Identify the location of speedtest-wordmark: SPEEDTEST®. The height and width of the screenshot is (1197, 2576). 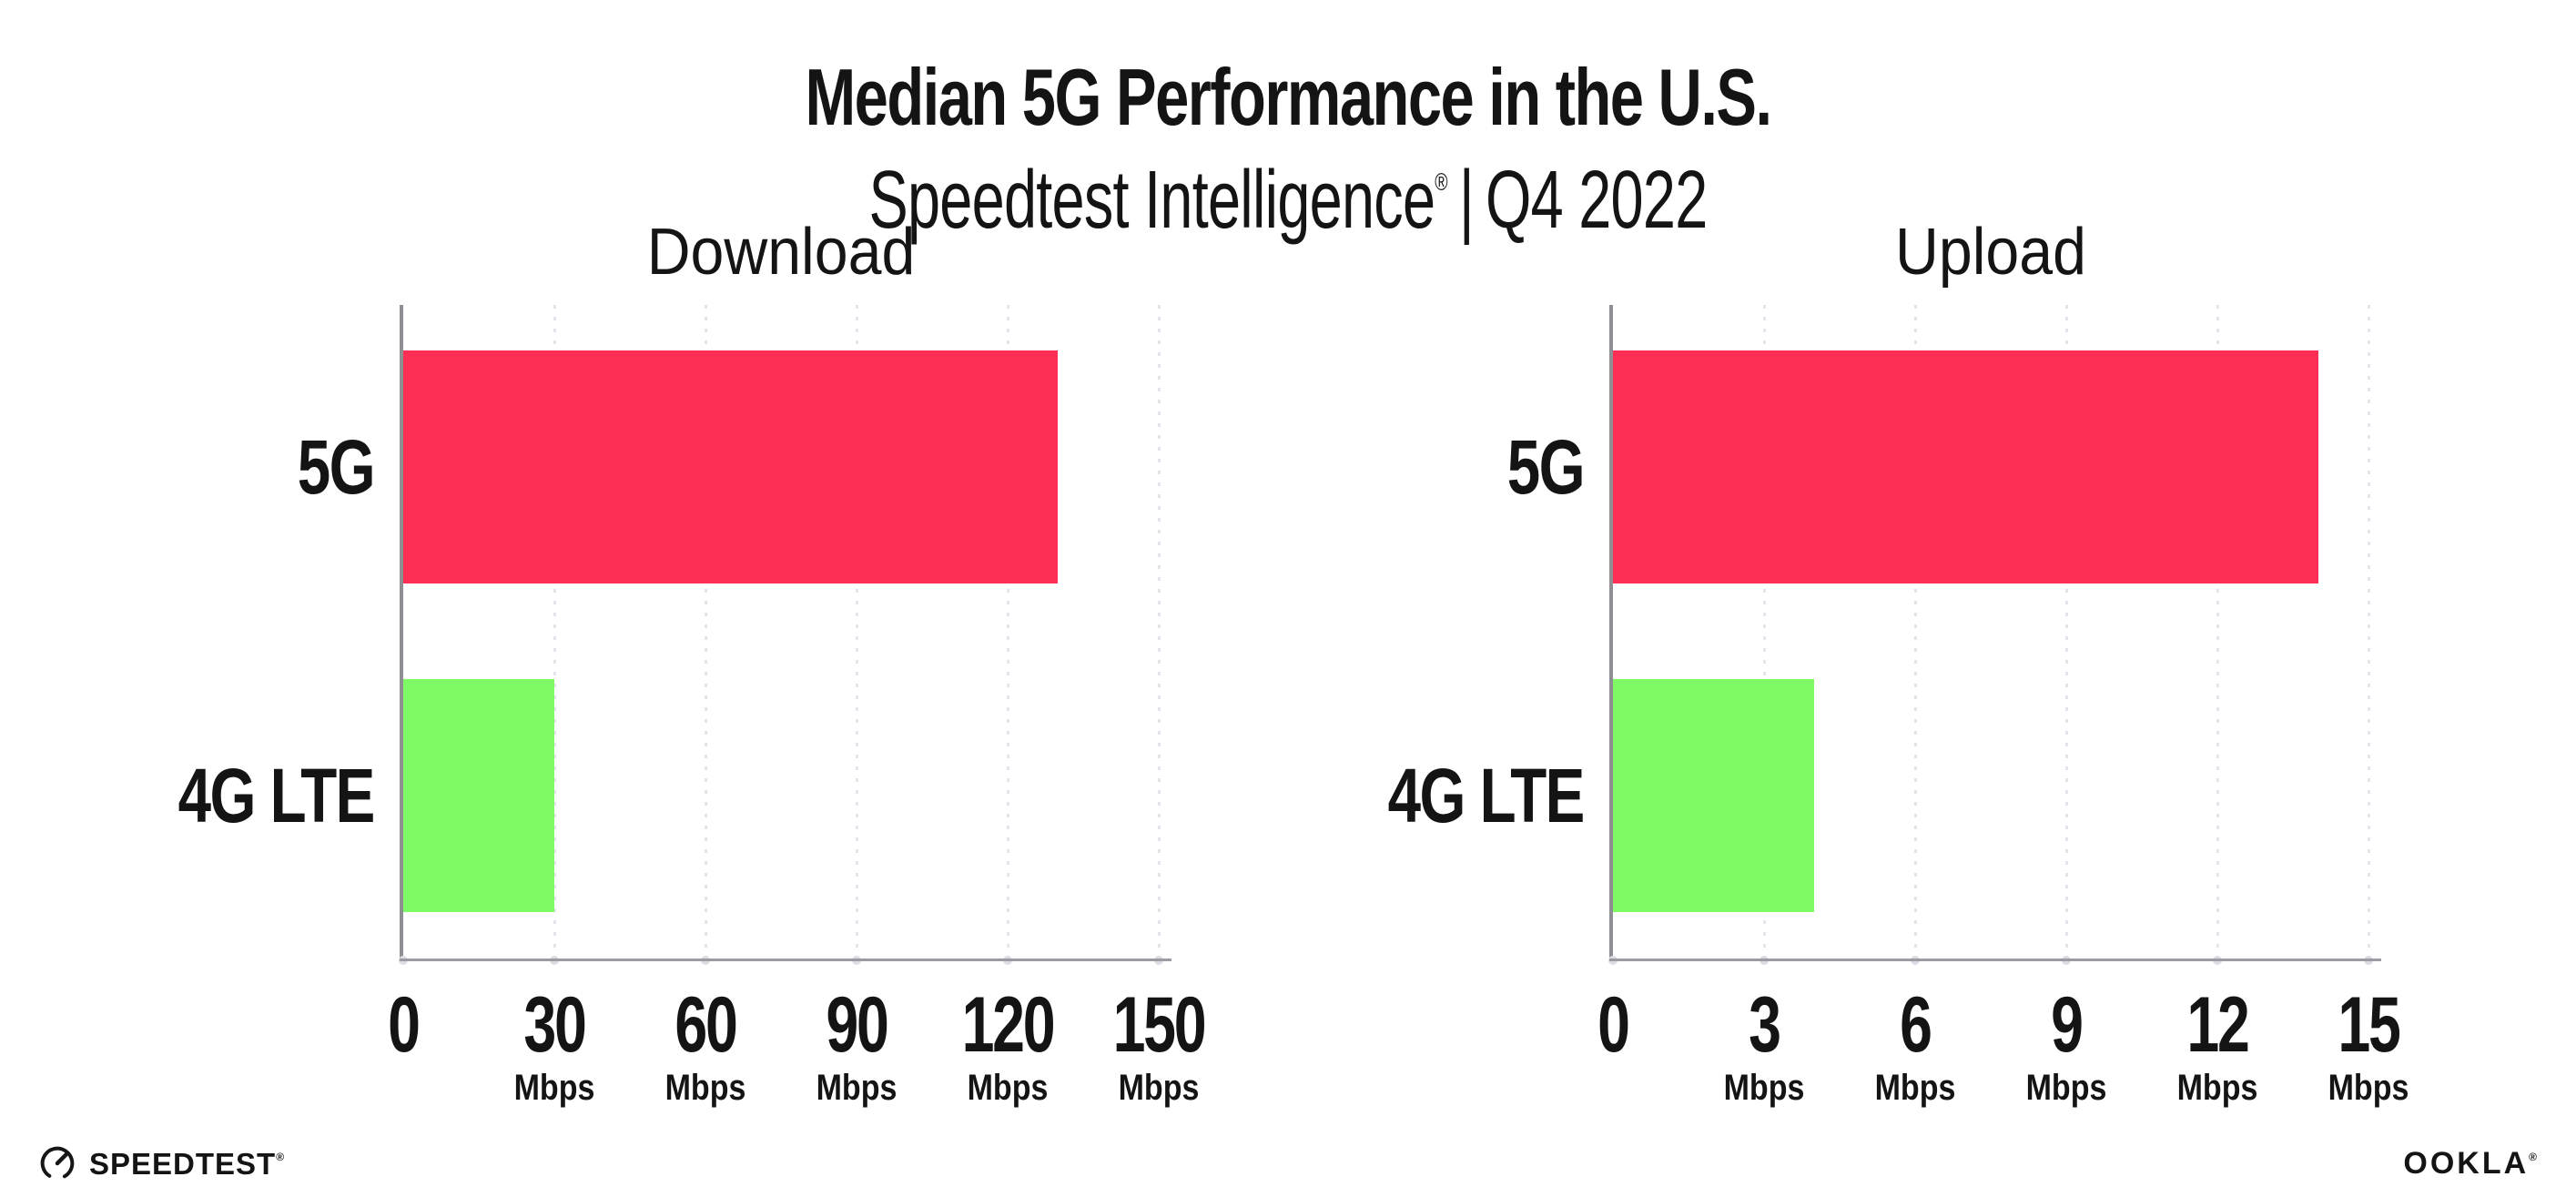
(187, 1163).